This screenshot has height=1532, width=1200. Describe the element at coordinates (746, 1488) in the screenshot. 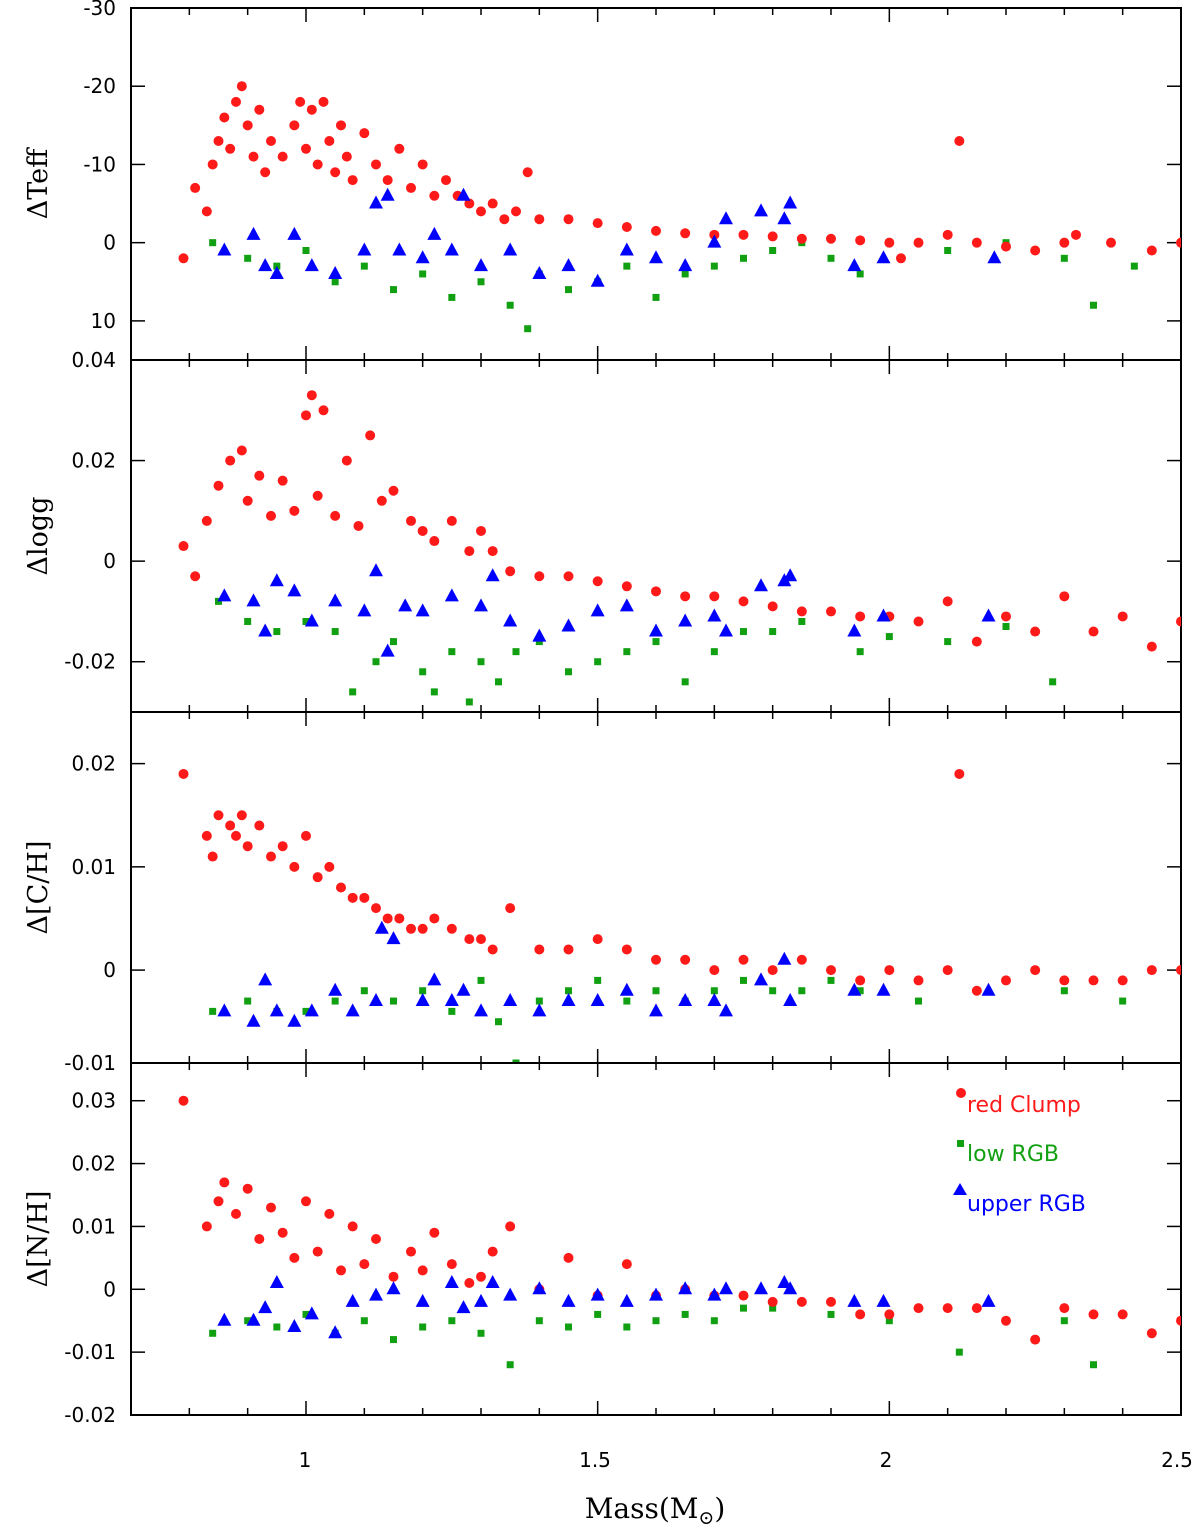

I see `x-axis: 1 1.5 2 2.5 Mass(M⊙)` at that location.